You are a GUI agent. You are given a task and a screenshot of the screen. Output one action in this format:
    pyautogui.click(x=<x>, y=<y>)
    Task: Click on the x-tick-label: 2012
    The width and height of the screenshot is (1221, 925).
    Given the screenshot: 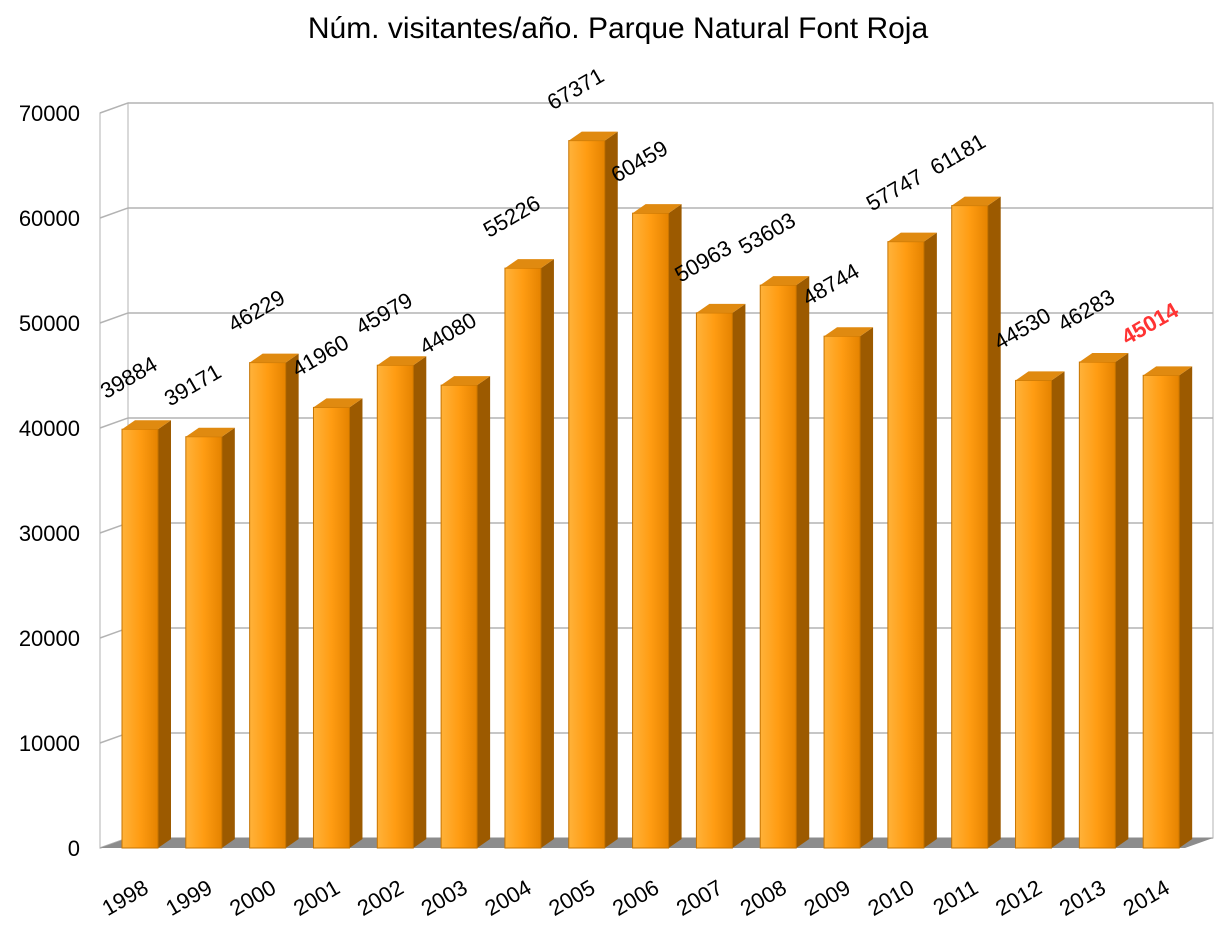 What is the action you would take?
    pyautogui.click(x=1018, y=897)
    